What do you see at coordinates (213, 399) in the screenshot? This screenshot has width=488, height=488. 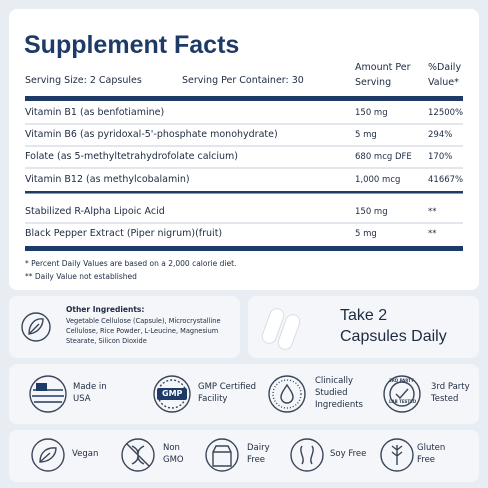 I see `badge-label: Facility` at bounding box center [213, 399].